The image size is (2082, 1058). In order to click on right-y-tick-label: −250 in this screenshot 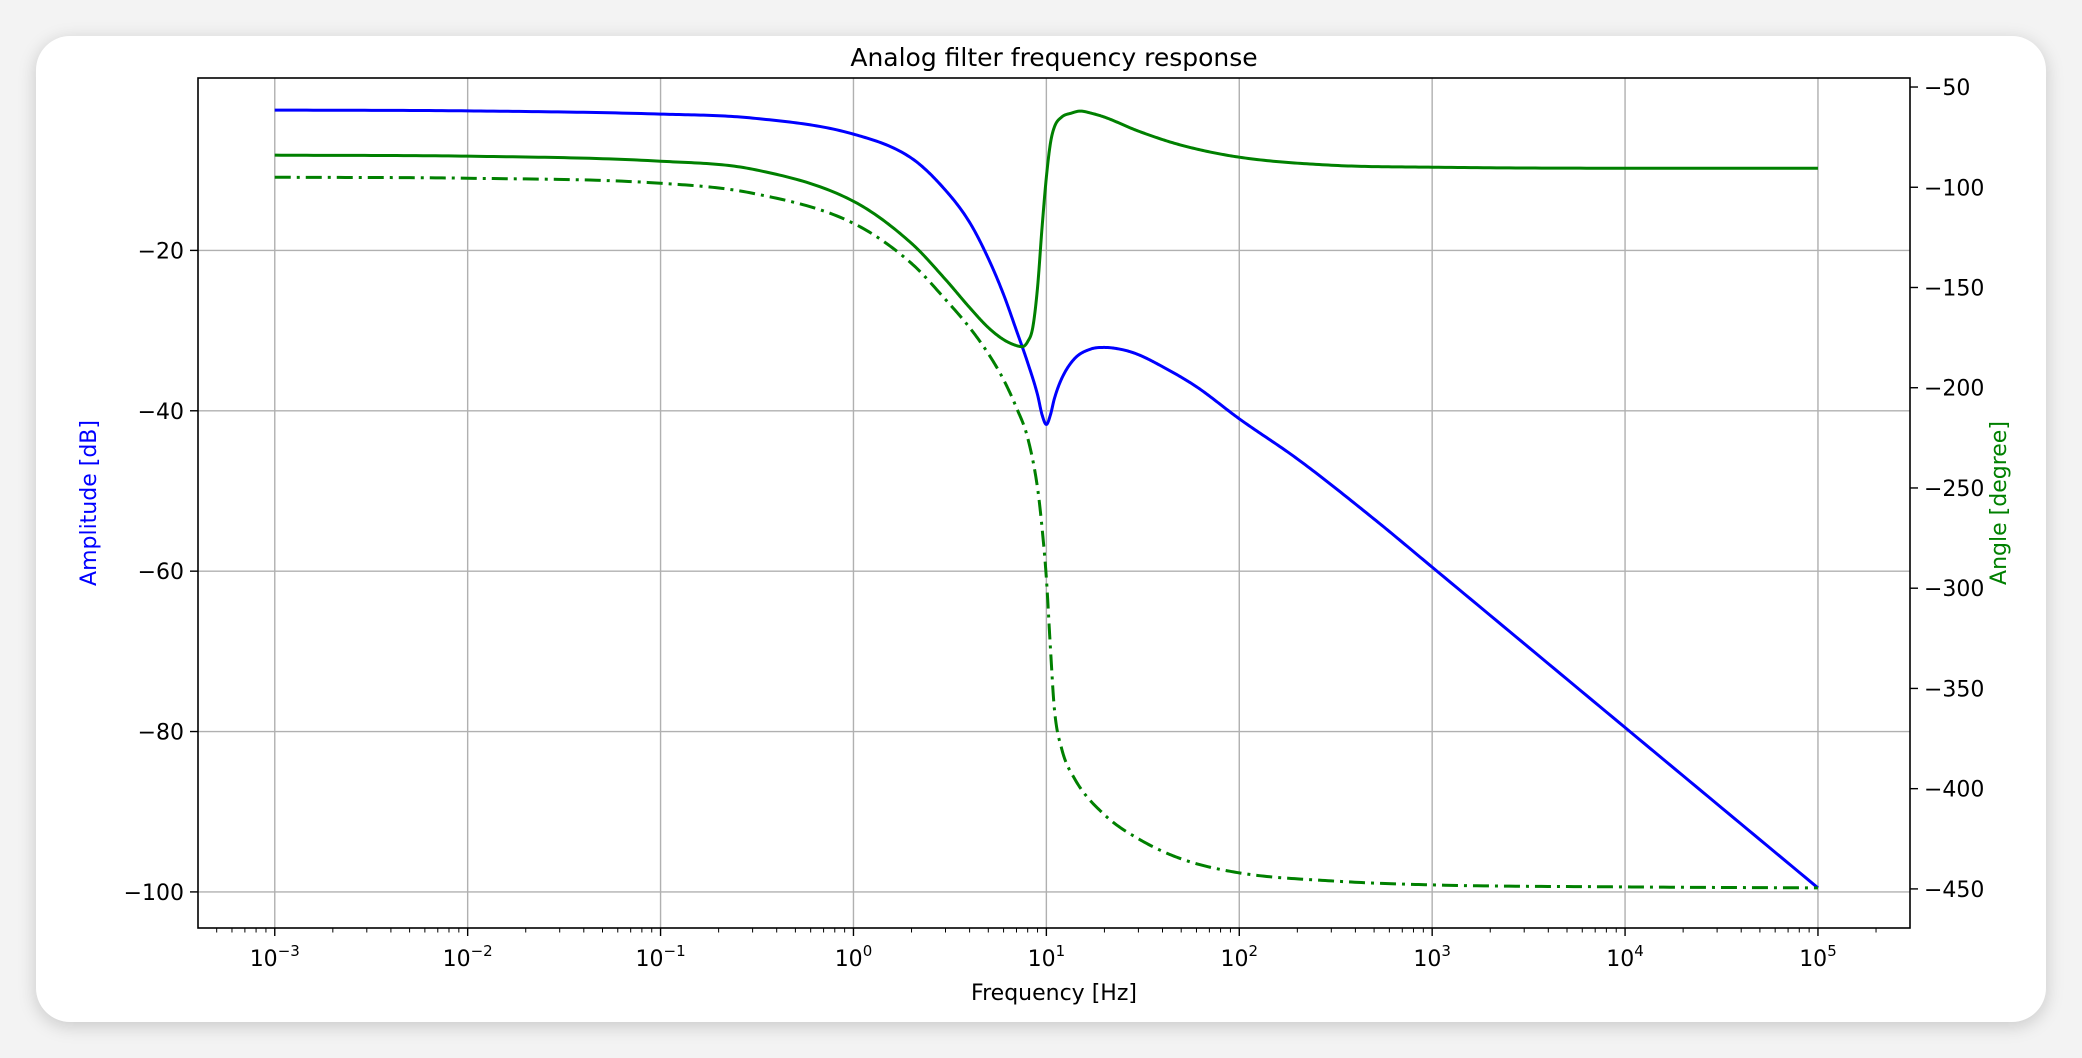, I will do `click(1954, 489)`.